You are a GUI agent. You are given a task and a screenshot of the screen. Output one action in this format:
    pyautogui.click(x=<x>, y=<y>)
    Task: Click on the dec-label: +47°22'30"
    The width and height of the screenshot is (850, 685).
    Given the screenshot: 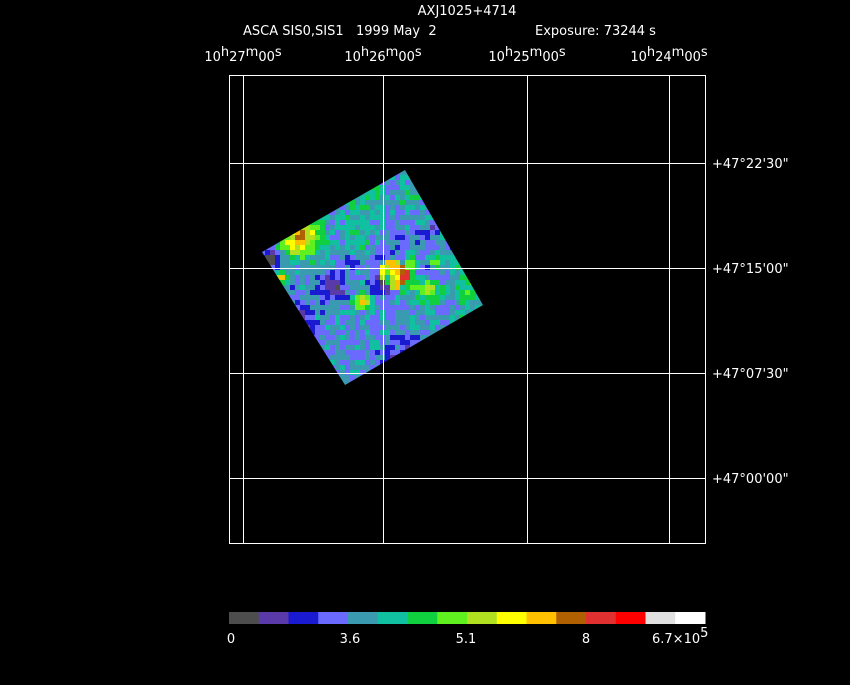 What is the action you would take?
    pyautogui.click(x=750, y=164)
    